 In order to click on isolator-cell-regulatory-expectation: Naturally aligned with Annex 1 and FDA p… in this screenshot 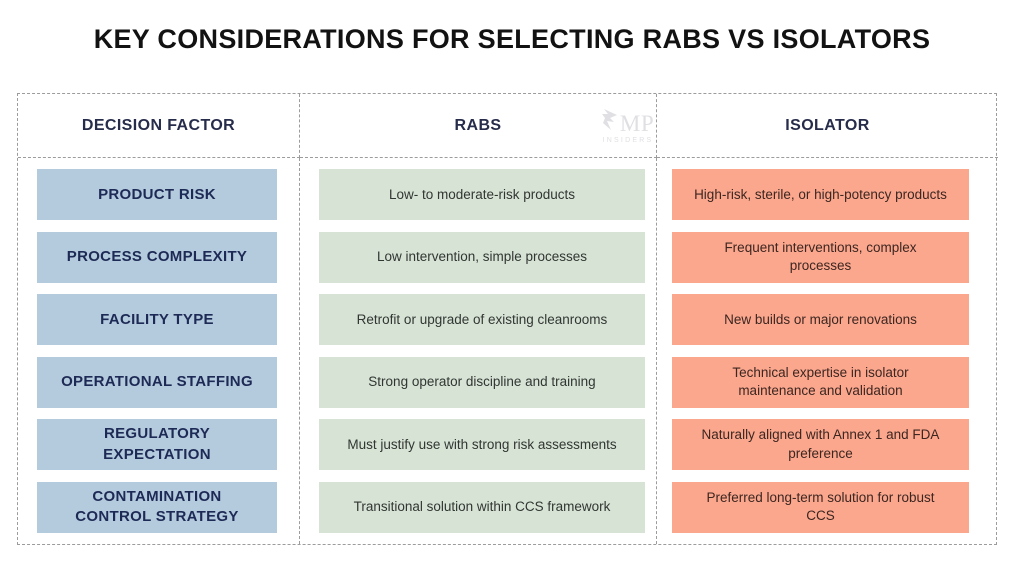, I will do `click(820, 445)`.